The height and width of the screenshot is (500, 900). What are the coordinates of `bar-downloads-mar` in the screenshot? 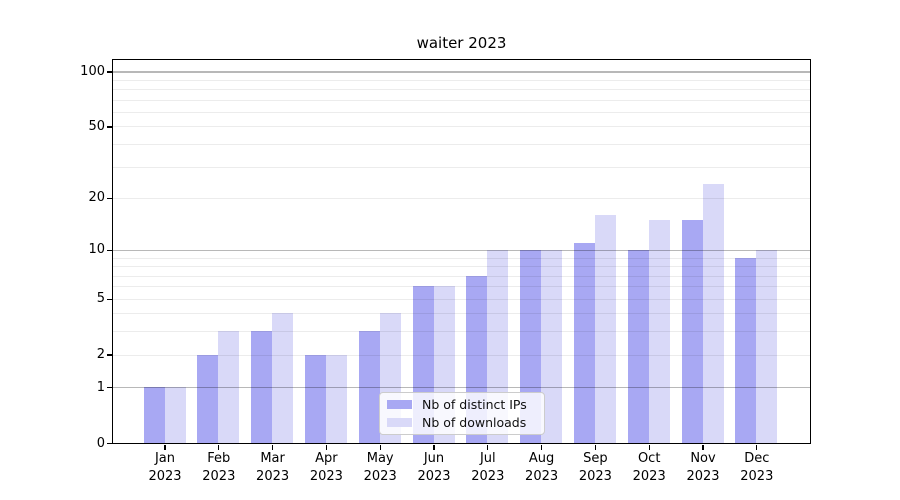 It's located at (283, 378).